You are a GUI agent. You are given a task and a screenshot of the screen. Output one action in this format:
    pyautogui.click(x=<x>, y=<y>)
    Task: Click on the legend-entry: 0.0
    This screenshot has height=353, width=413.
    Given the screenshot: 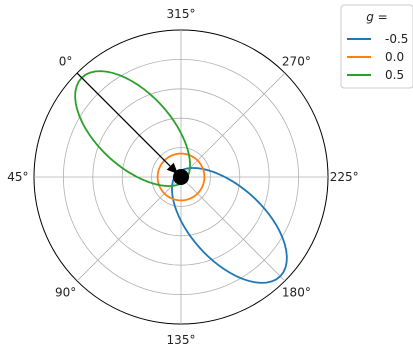 What is the action you would take?
    pyautogui.click(x=375, y=57)
    